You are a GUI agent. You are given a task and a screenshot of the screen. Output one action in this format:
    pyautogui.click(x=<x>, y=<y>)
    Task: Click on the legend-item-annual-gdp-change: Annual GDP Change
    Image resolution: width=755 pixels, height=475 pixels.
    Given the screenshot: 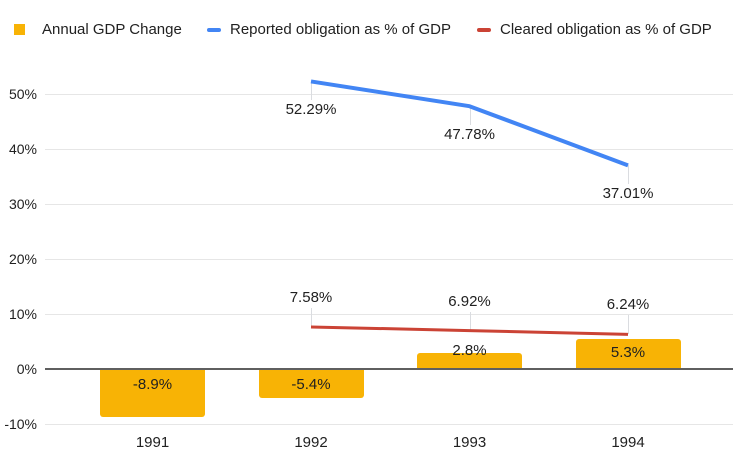 What is the action you would take?
    pyautogui.click(x=98, y=29)
    